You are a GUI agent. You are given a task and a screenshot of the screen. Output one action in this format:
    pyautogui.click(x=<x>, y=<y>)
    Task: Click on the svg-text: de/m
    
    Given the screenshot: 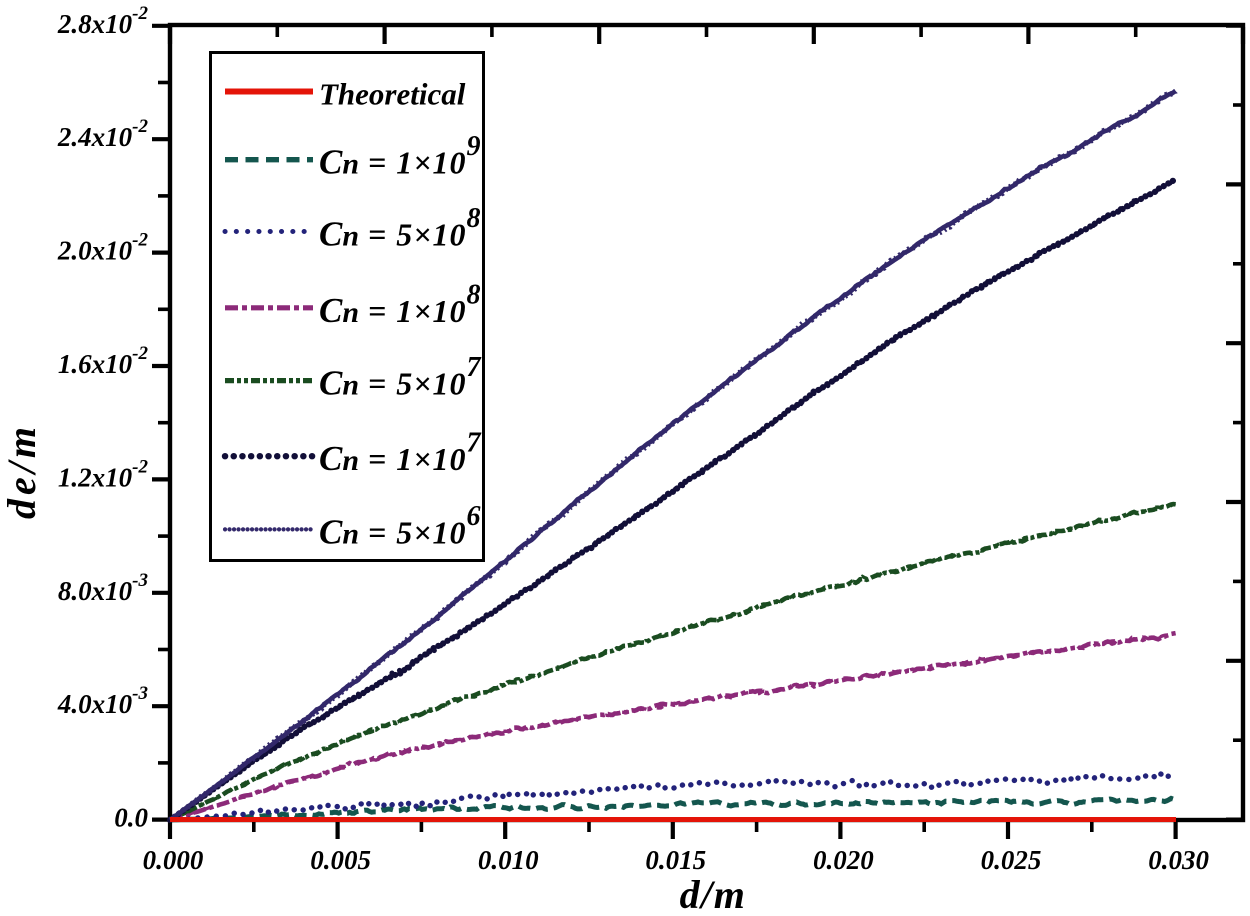 What is the action you would take?
    pyautogui.click(x=22, y=471)
    